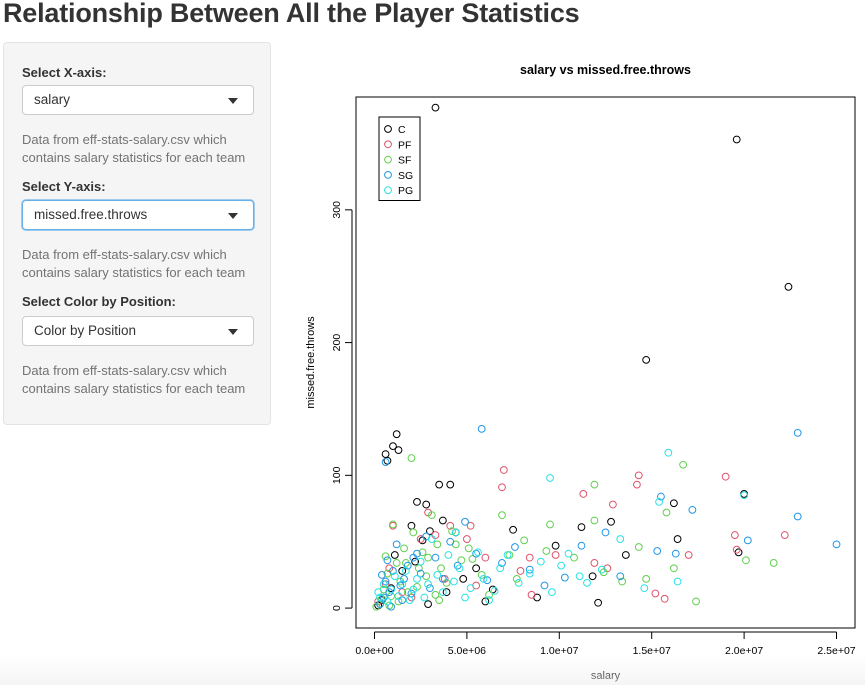  I want to click on legend-marker-sg, so click(388, 175).